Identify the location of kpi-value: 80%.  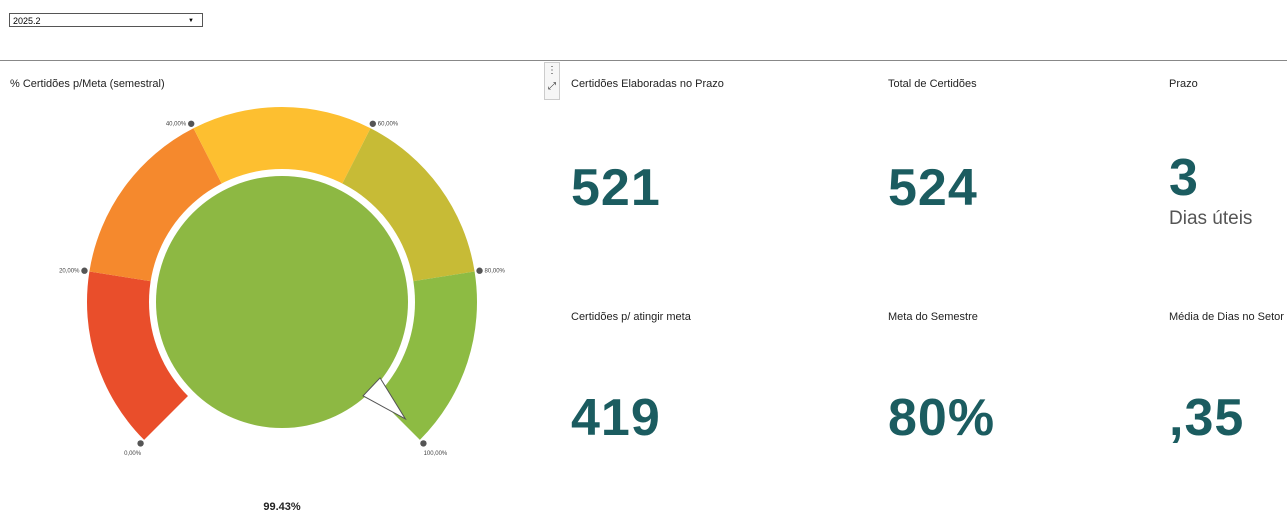
(942, 418).